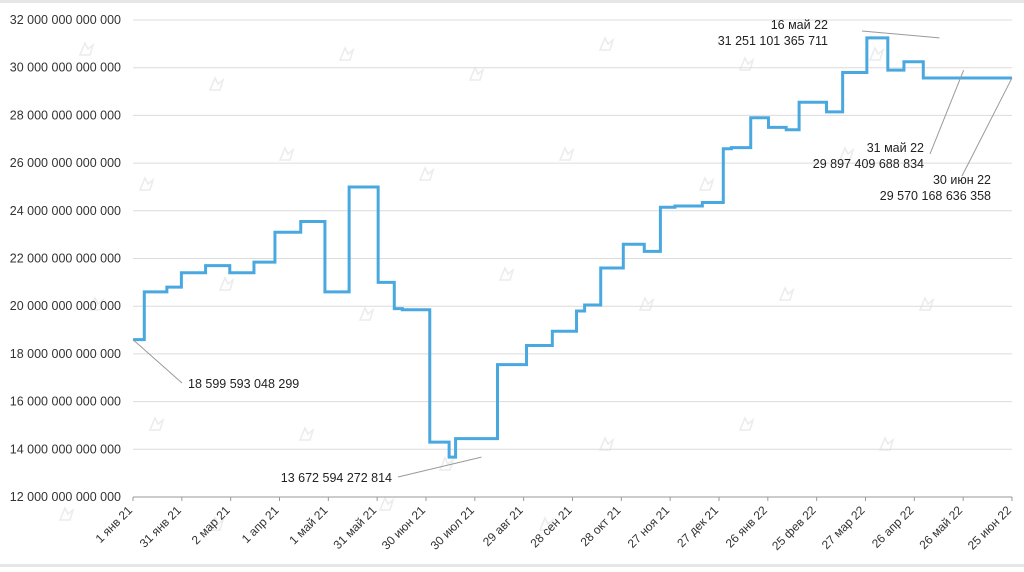 Image resolution: width=1024 pixels, height=572 pixels. I want to click on y-tick-label: 14 000 000 000 000, so click(65, 449).